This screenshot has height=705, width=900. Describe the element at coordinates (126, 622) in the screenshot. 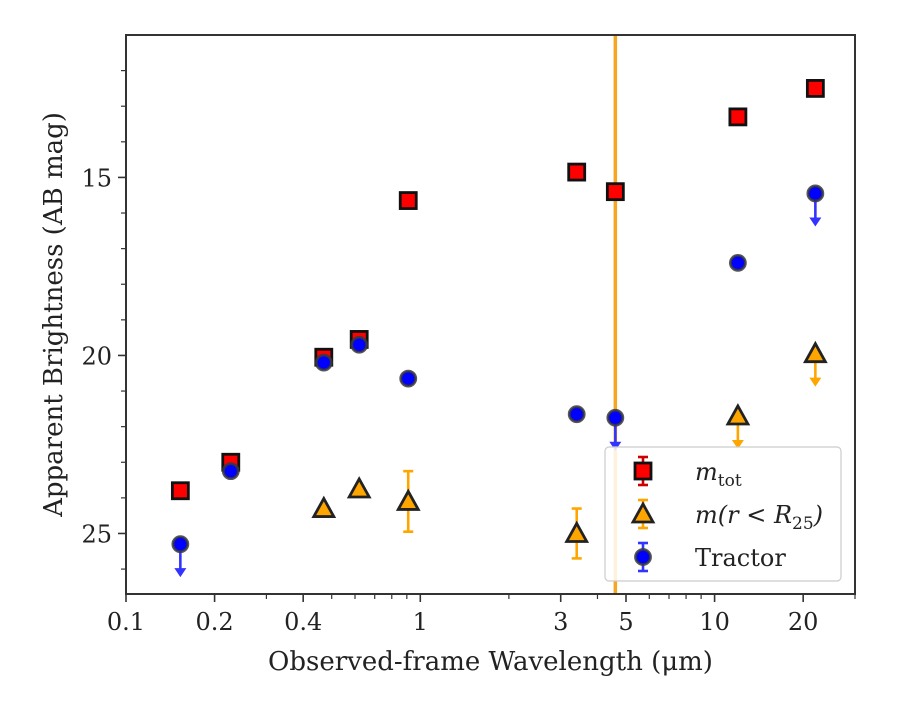

I see `x-tick-label: 0.1` at that location.